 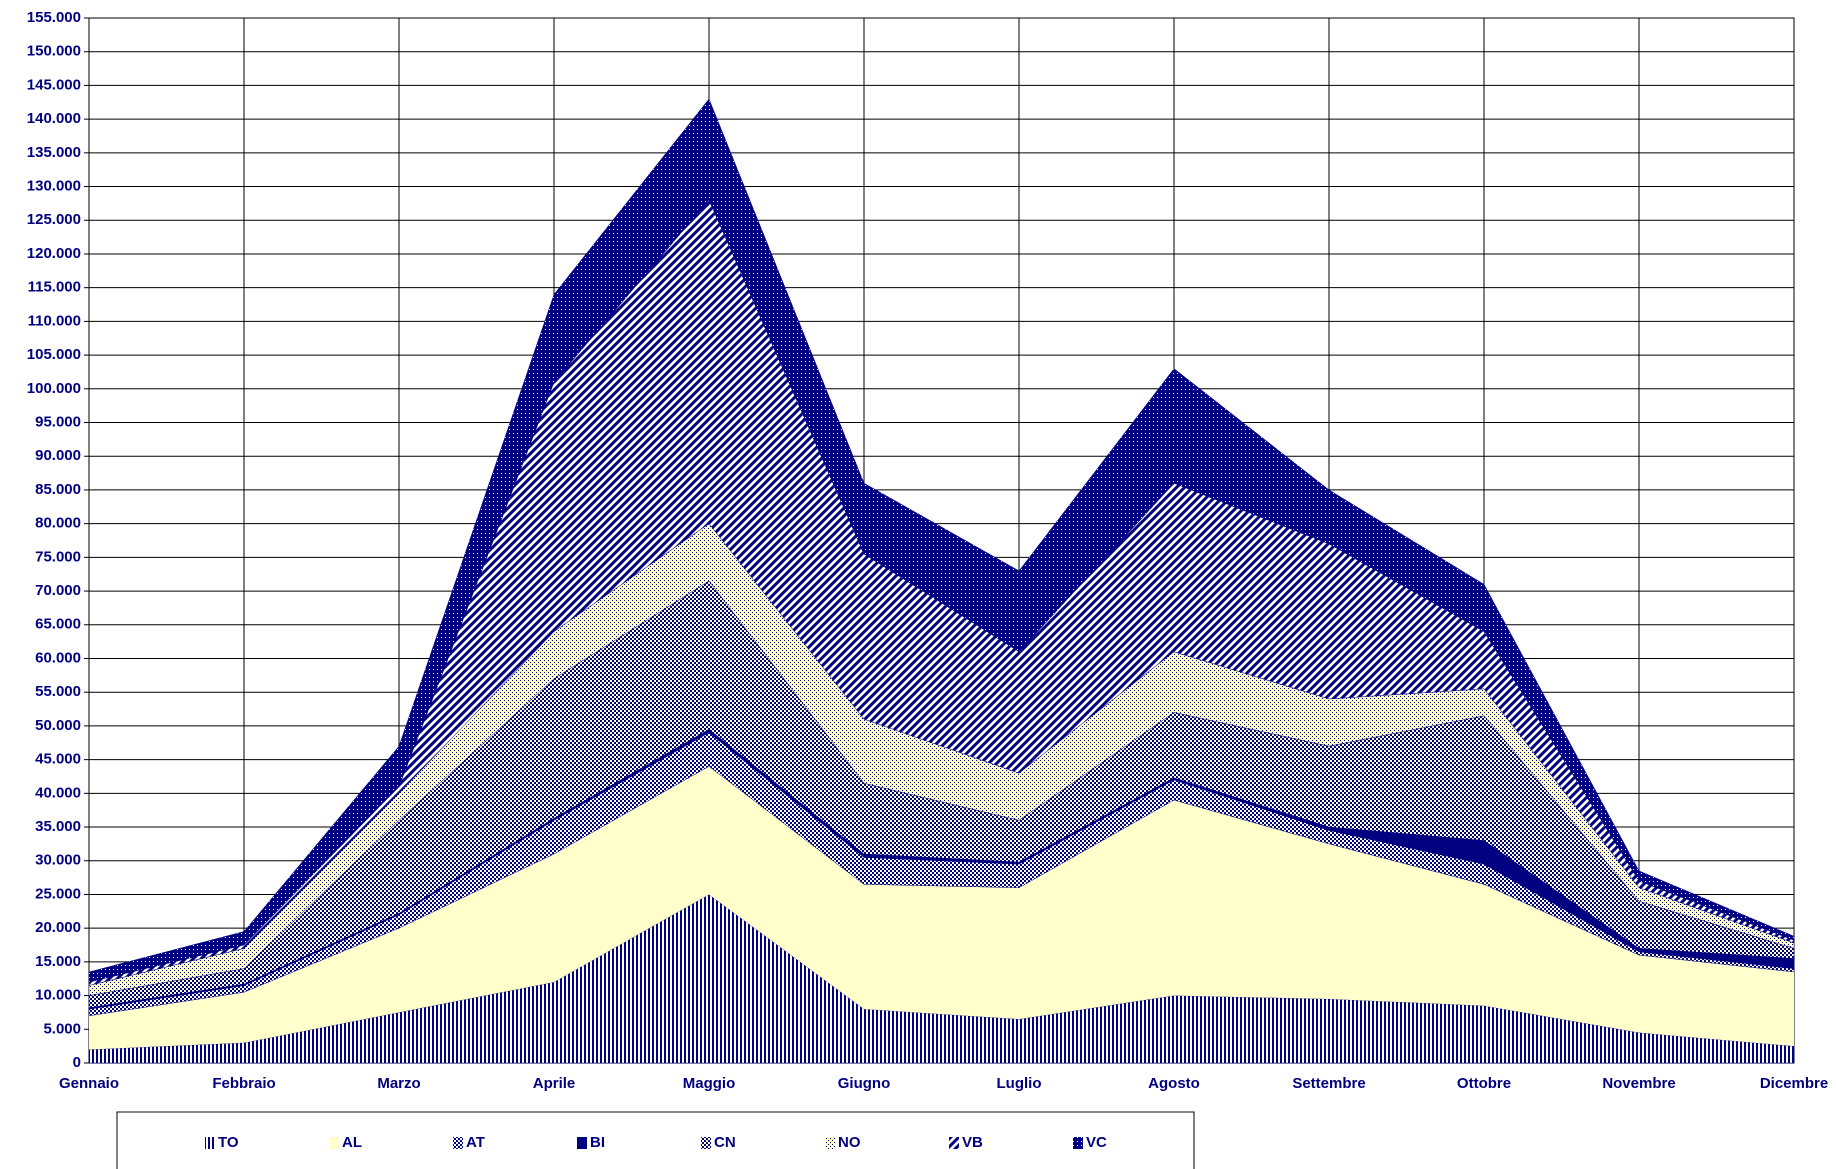 What do you see at coordinates (77, 1062) in the screenshot?
I see `y-tick-label: 0` at bounding box center [77, 1062].